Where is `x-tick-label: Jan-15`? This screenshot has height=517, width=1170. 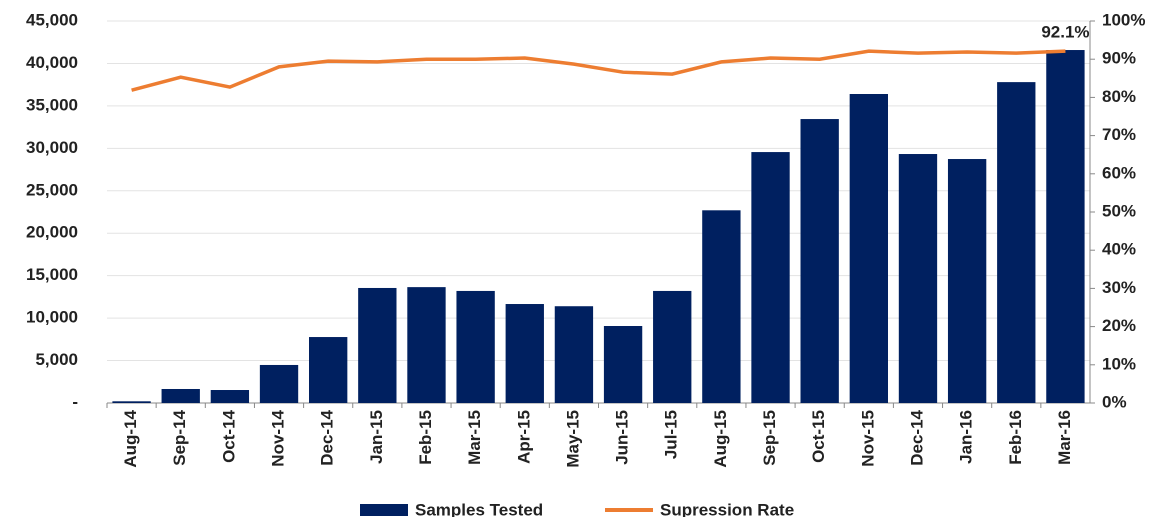
x-tick-label: Jan-15 is located at coordinates (376, 437).